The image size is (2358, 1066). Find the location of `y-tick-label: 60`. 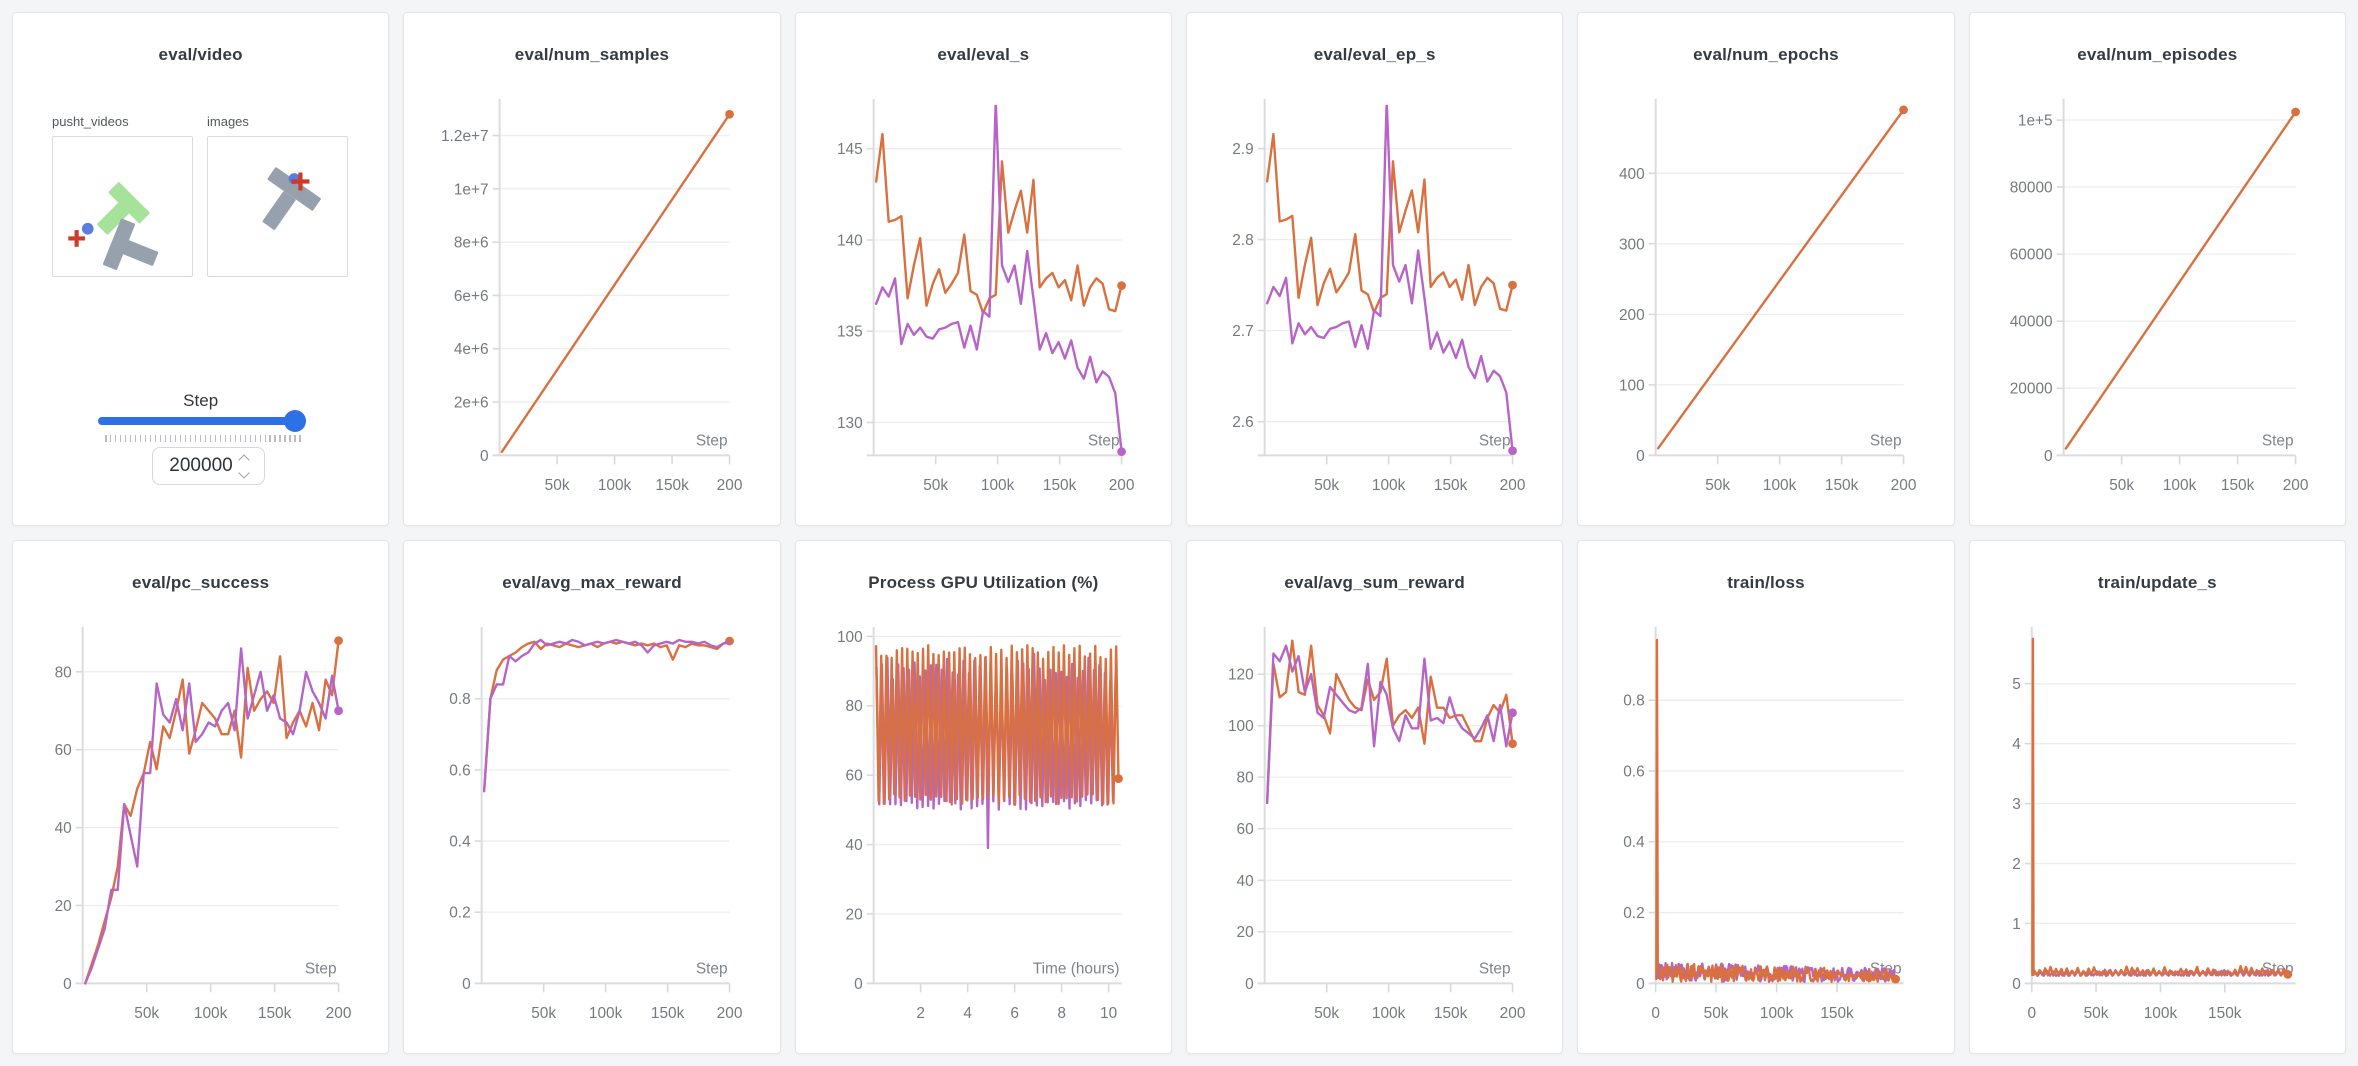

y-tick-label: 60 is located at coordinates (853, 776).